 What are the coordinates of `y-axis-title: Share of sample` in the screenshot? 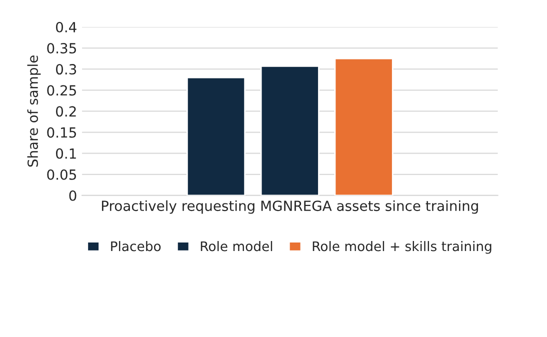 It's located at (34, 111).